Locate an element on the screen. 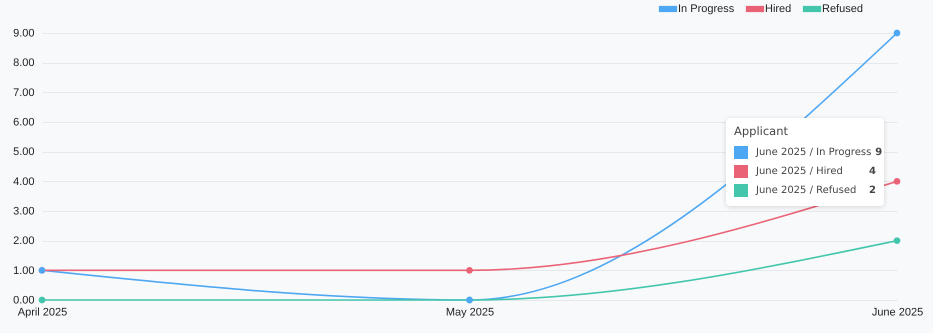  legend-label: In Progress is located at coordinates (706, 9).